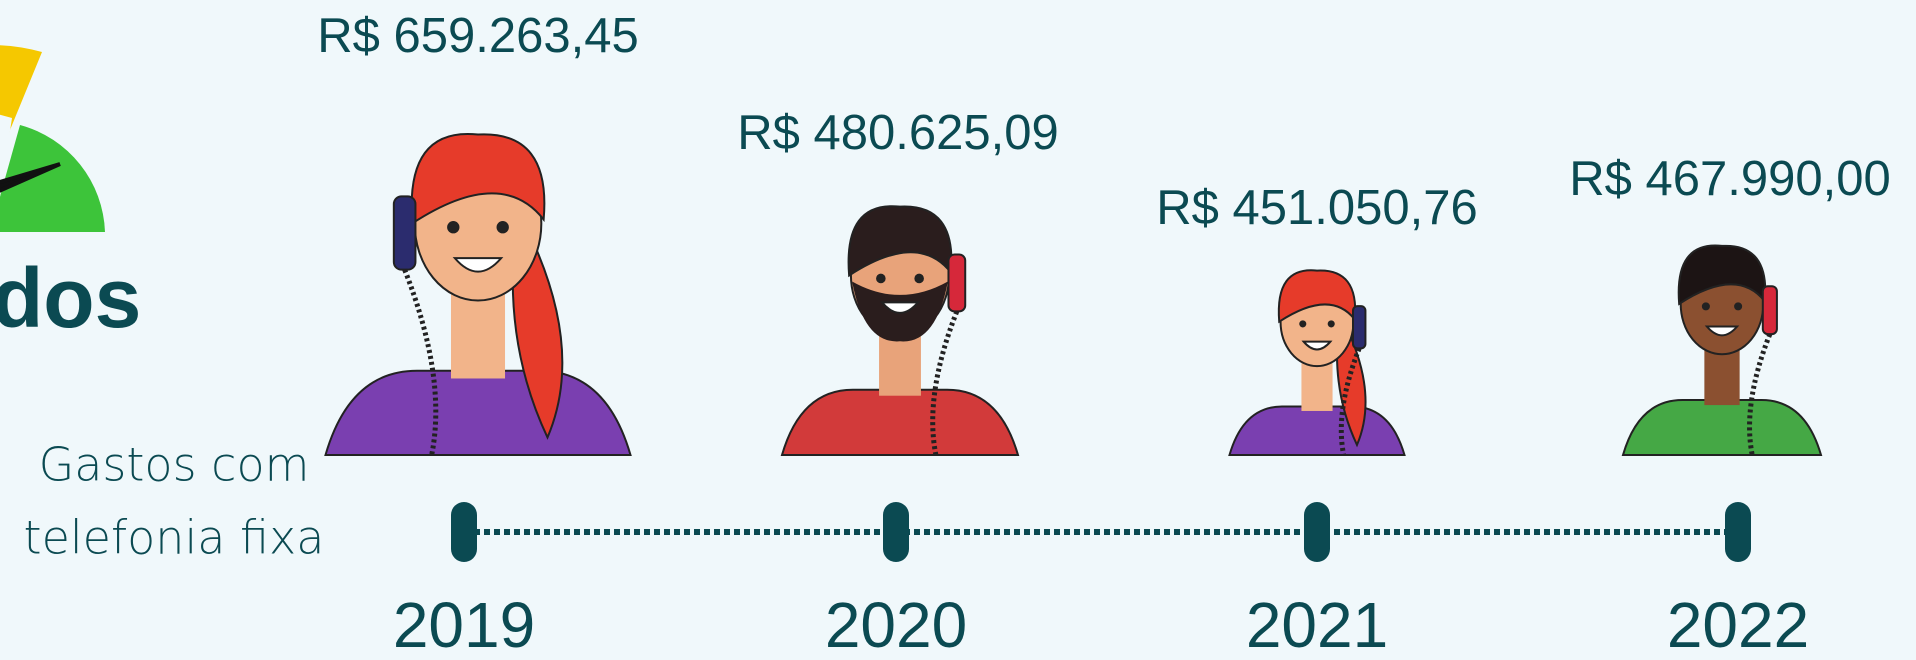 The width and height of the screenshot is (1916, 660). Describe the element at coordinates (6, 156) in the screenshot. I see `gauge-gap` at that location.